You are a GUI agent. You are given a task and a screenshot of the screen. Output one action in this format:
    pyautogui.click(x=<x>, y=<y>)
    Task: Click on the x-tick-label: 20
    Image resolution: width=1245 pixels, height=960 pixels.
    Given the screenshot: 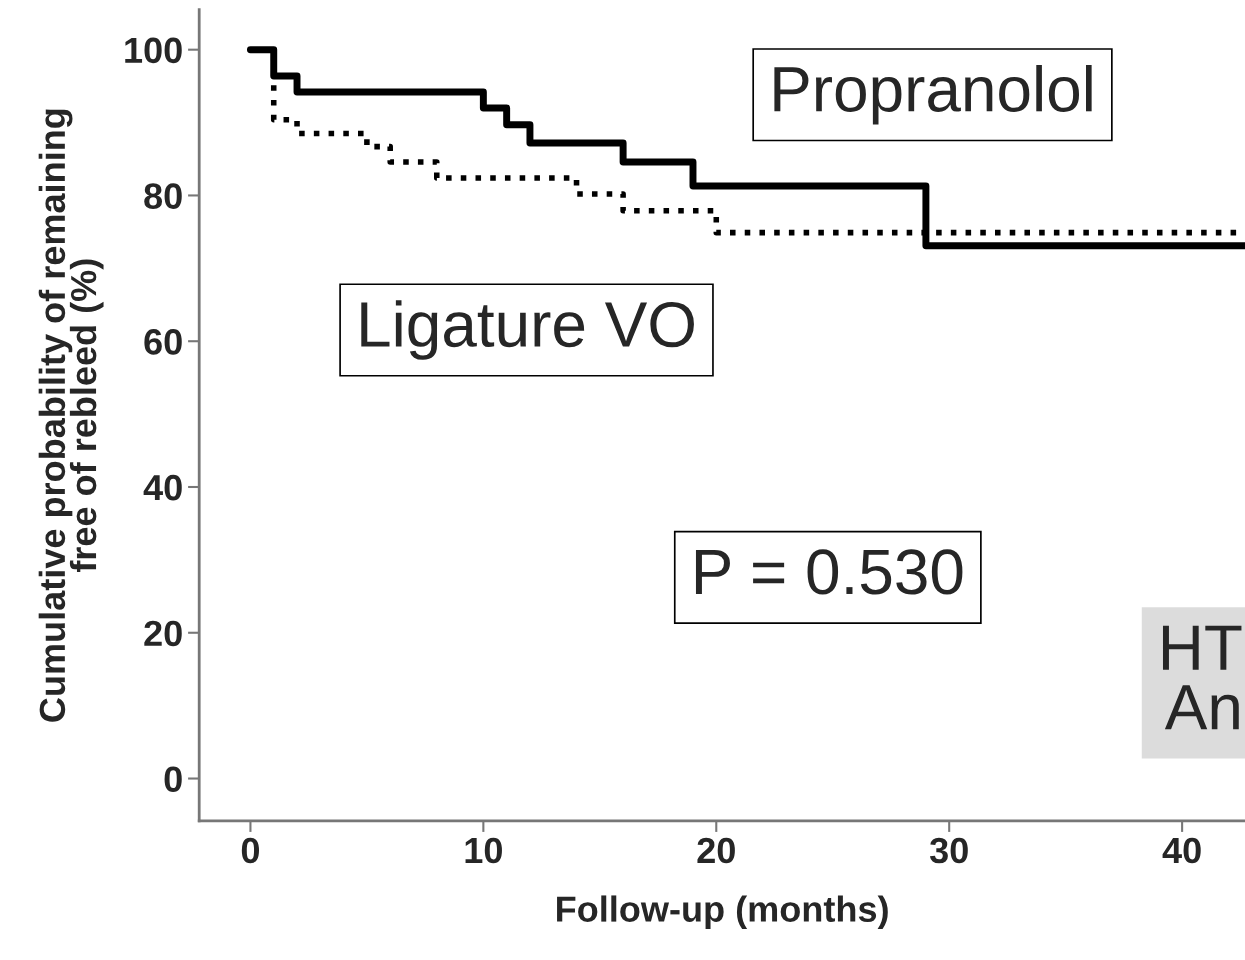 What is the action you would take?
    pyautogui.click(x=716, y=850)
    